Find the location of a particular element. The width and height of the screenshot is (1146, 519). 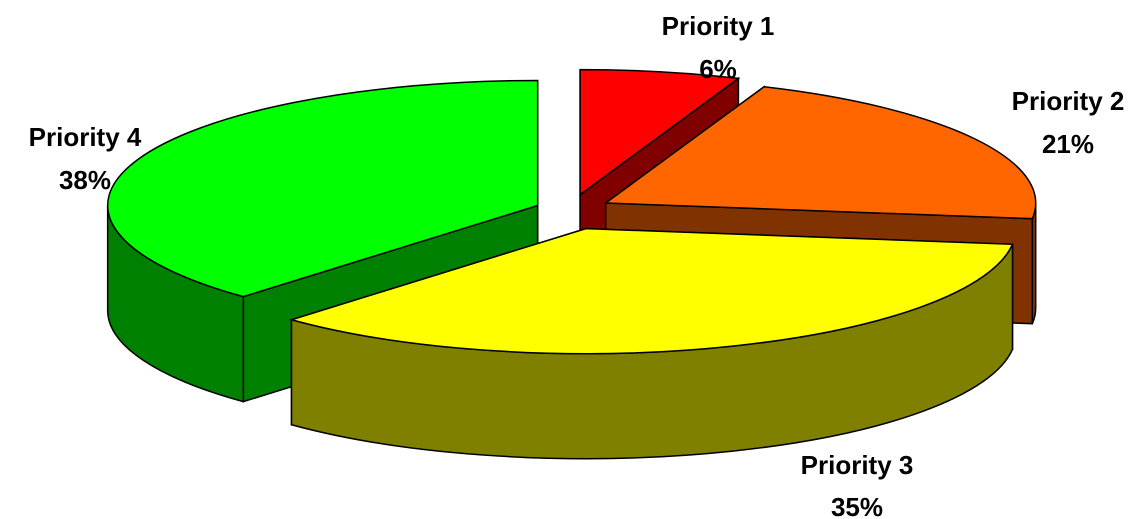

priority-4-label: Priority 4 is located at coordinates (85, 137).